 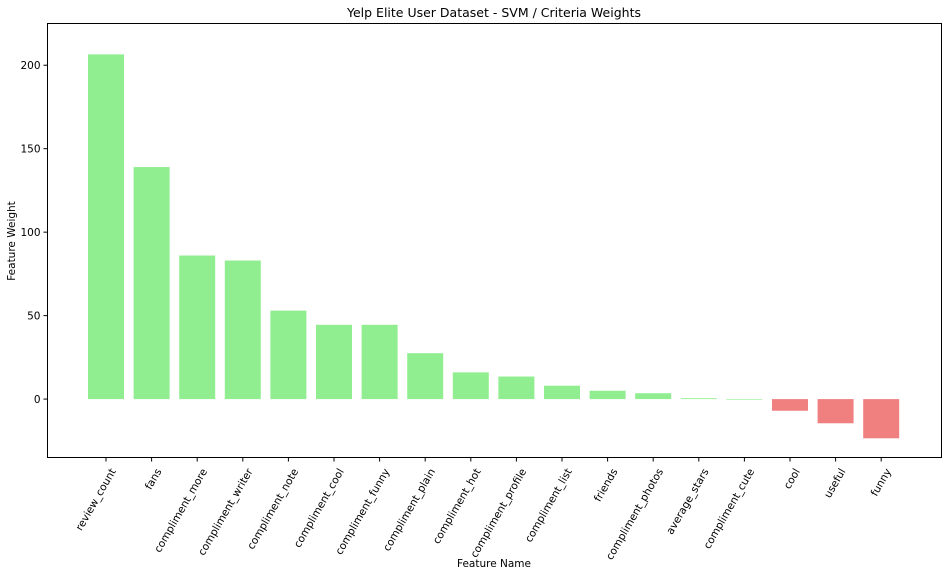 What do you see at coordinates (470, 386) in the screenshot?
I see `bar-compliment_hot` at bounding box center [470, 386].